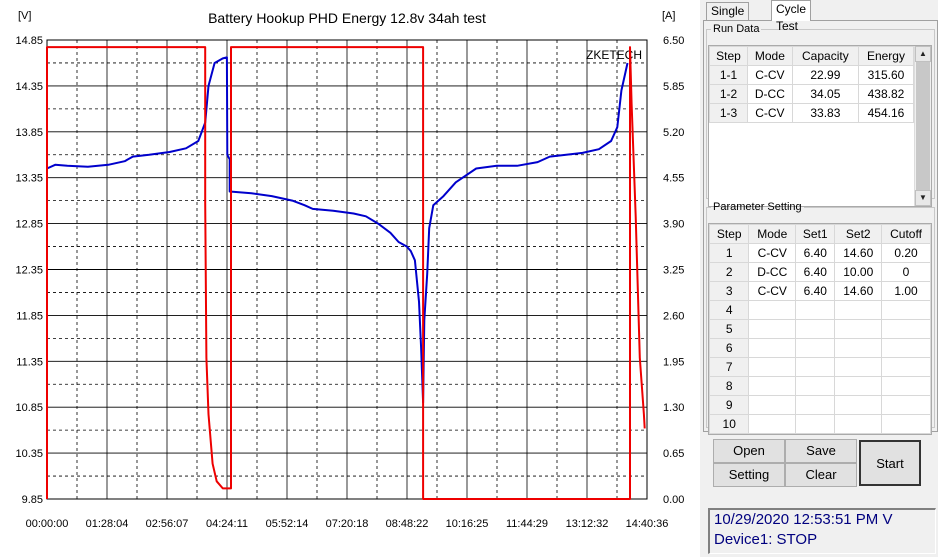 This screenshot has height=557, width=938. I want to click on run-data-scrollbar: ▲ ▼, so click(922, 126).